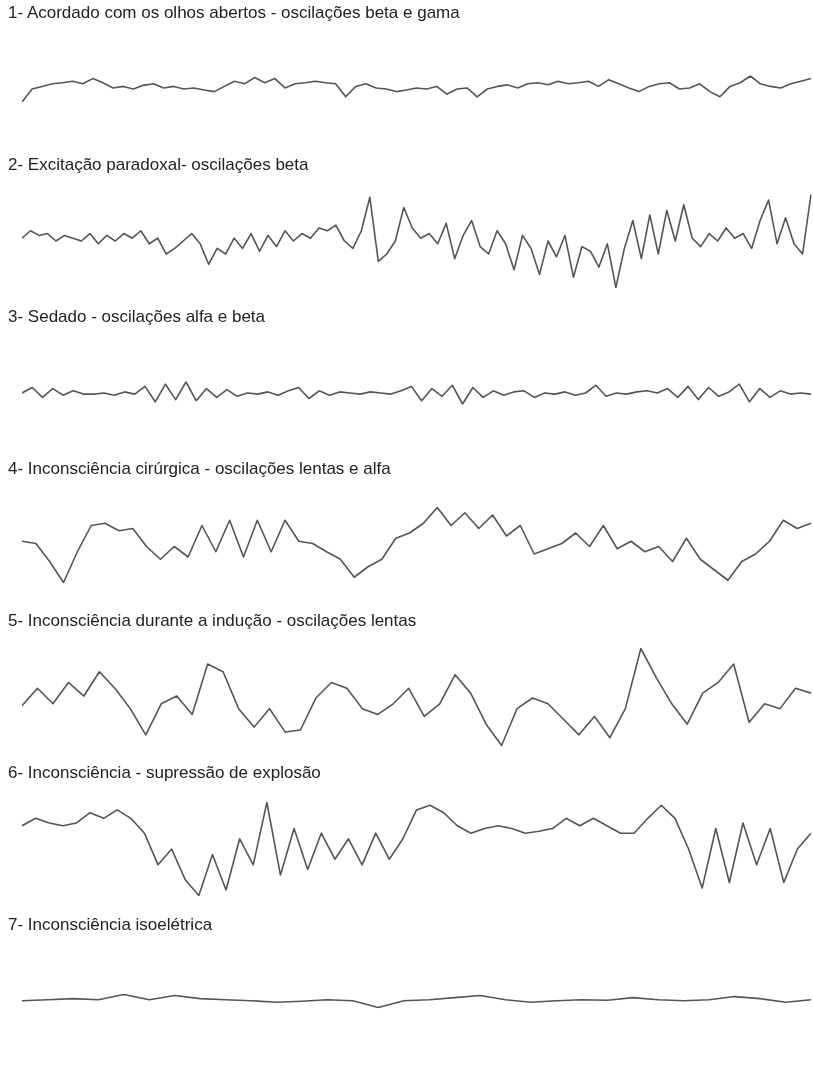 The height and width of the screenshot is (1068, 813). What do you see at coordinates (212, 621) in the screenshot?
I see `chart-title: 5- Inconsciência durante a indução - oscilações lentas` at bounding box center [212, 621].